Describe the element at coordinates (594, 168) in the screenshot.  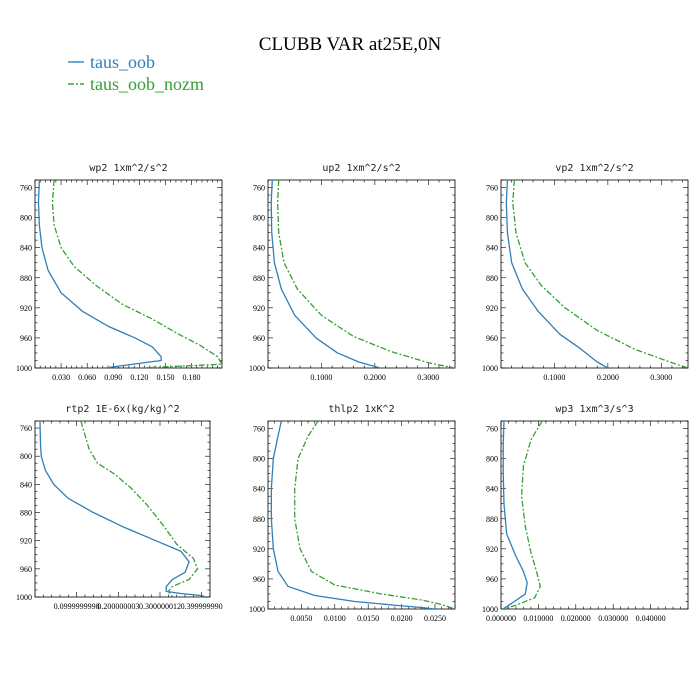
I see `panel-title: vp2 1xm^2/s^2` at that location.